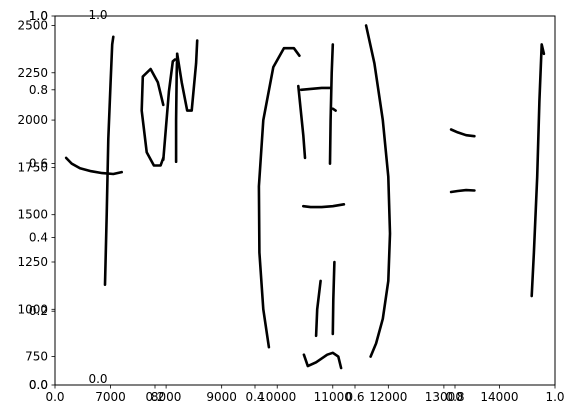 The image size is (571, 418). I want to click on axes1-y-tick-label-1: 0.2, so click(38, 311).